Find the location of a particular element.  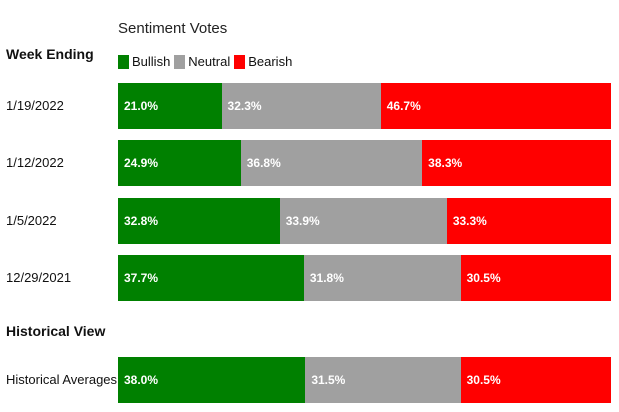

data-label: 38.0% is located at coordinates (141, 380).